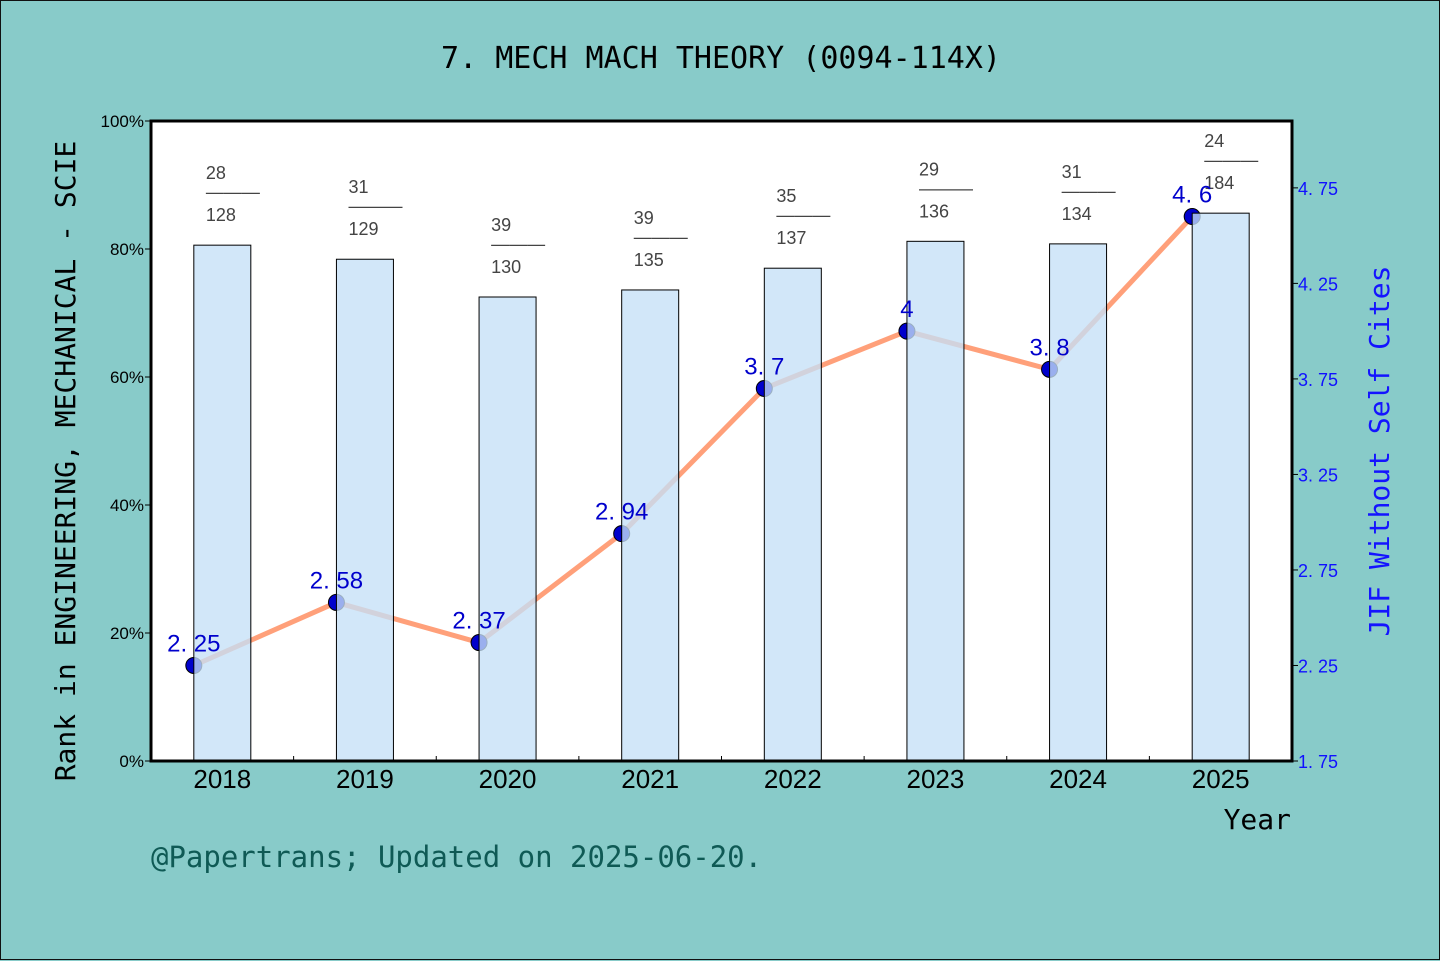 Image resolution: width=1440 pixels, height=961 pixels. What do you see at coordinates (1214, 141) in the screenshot?
I see `bar-label-rank: 24` at bounding box center [1214, 141].